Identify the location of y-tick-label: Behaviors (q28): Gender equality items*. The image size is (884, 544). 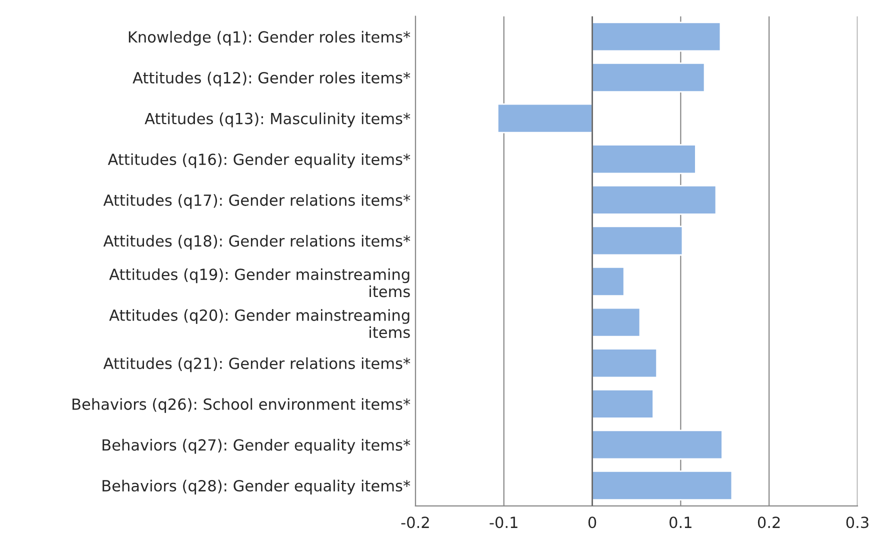
(256, 487).